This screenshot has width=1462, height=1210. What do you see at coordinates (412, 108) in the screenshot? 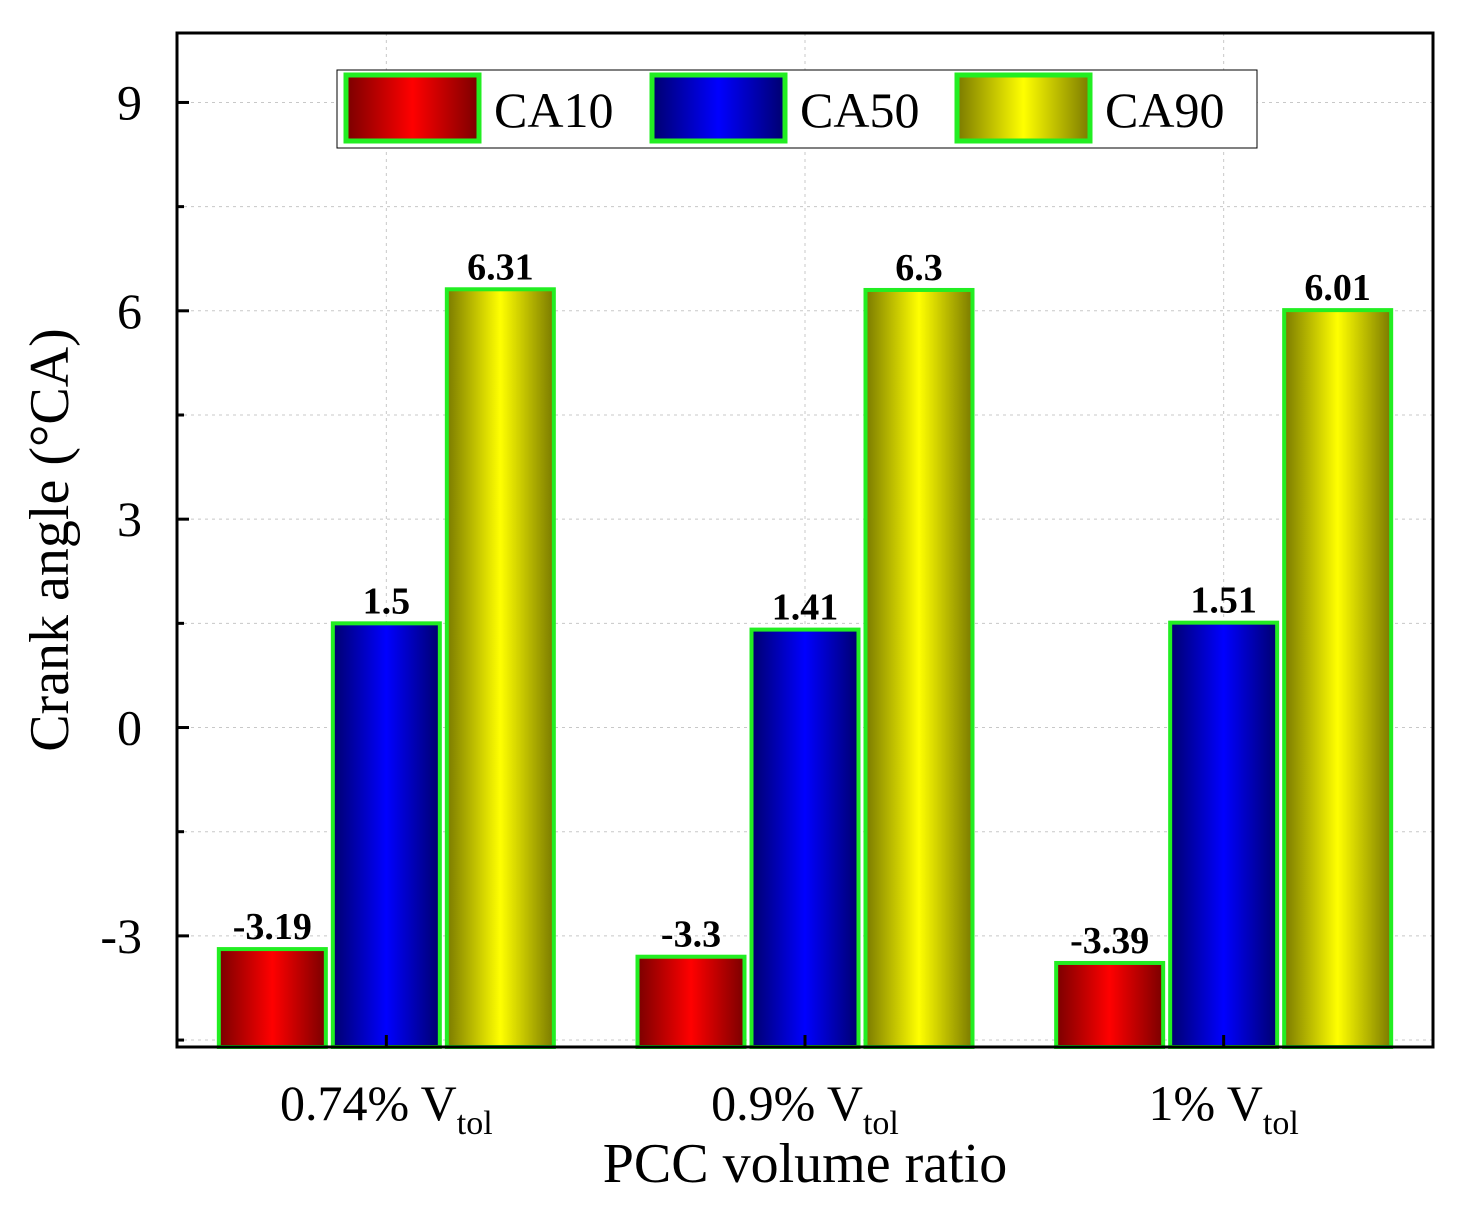
I see `legend-swatch-ca10` at bounding box center [412, 108].